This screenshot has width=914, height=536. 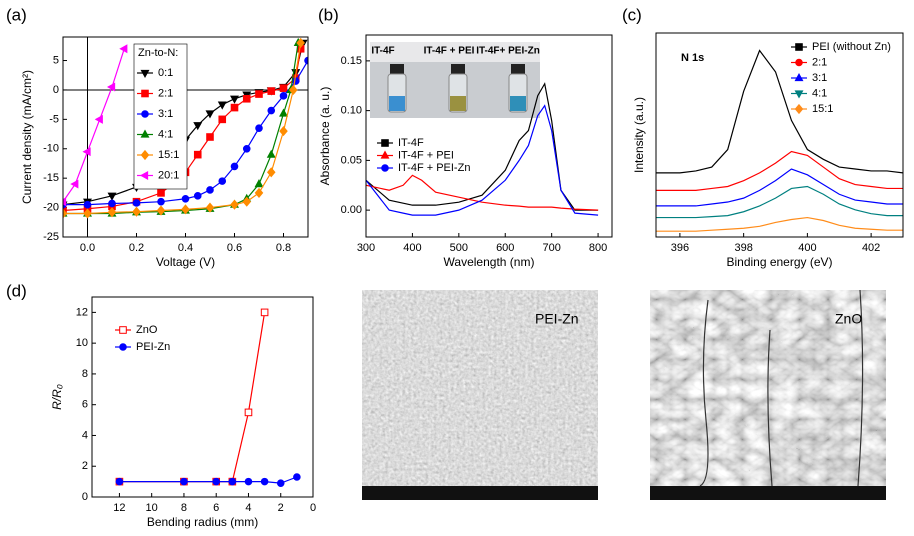 I want to click on x-tick-label: 600, so click(x=505, y=248).